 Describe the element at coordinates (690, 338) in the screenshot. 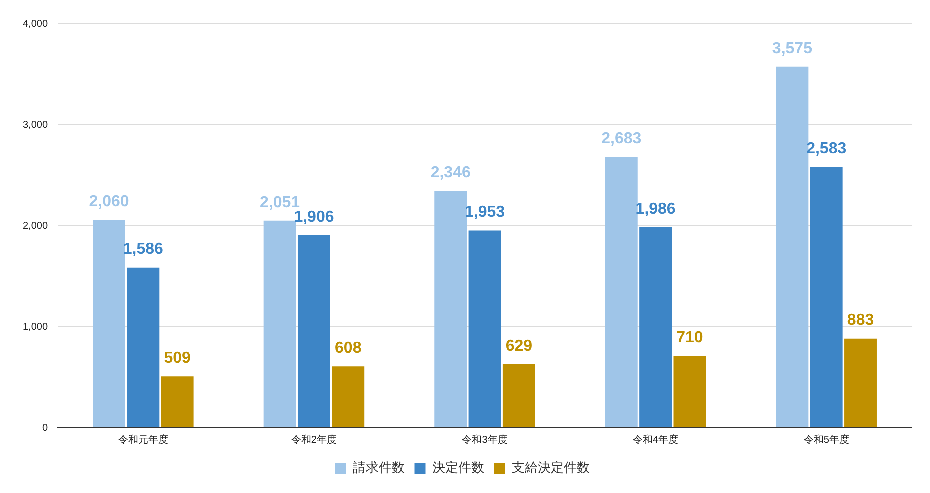

I see `data-label: 710` at that location.